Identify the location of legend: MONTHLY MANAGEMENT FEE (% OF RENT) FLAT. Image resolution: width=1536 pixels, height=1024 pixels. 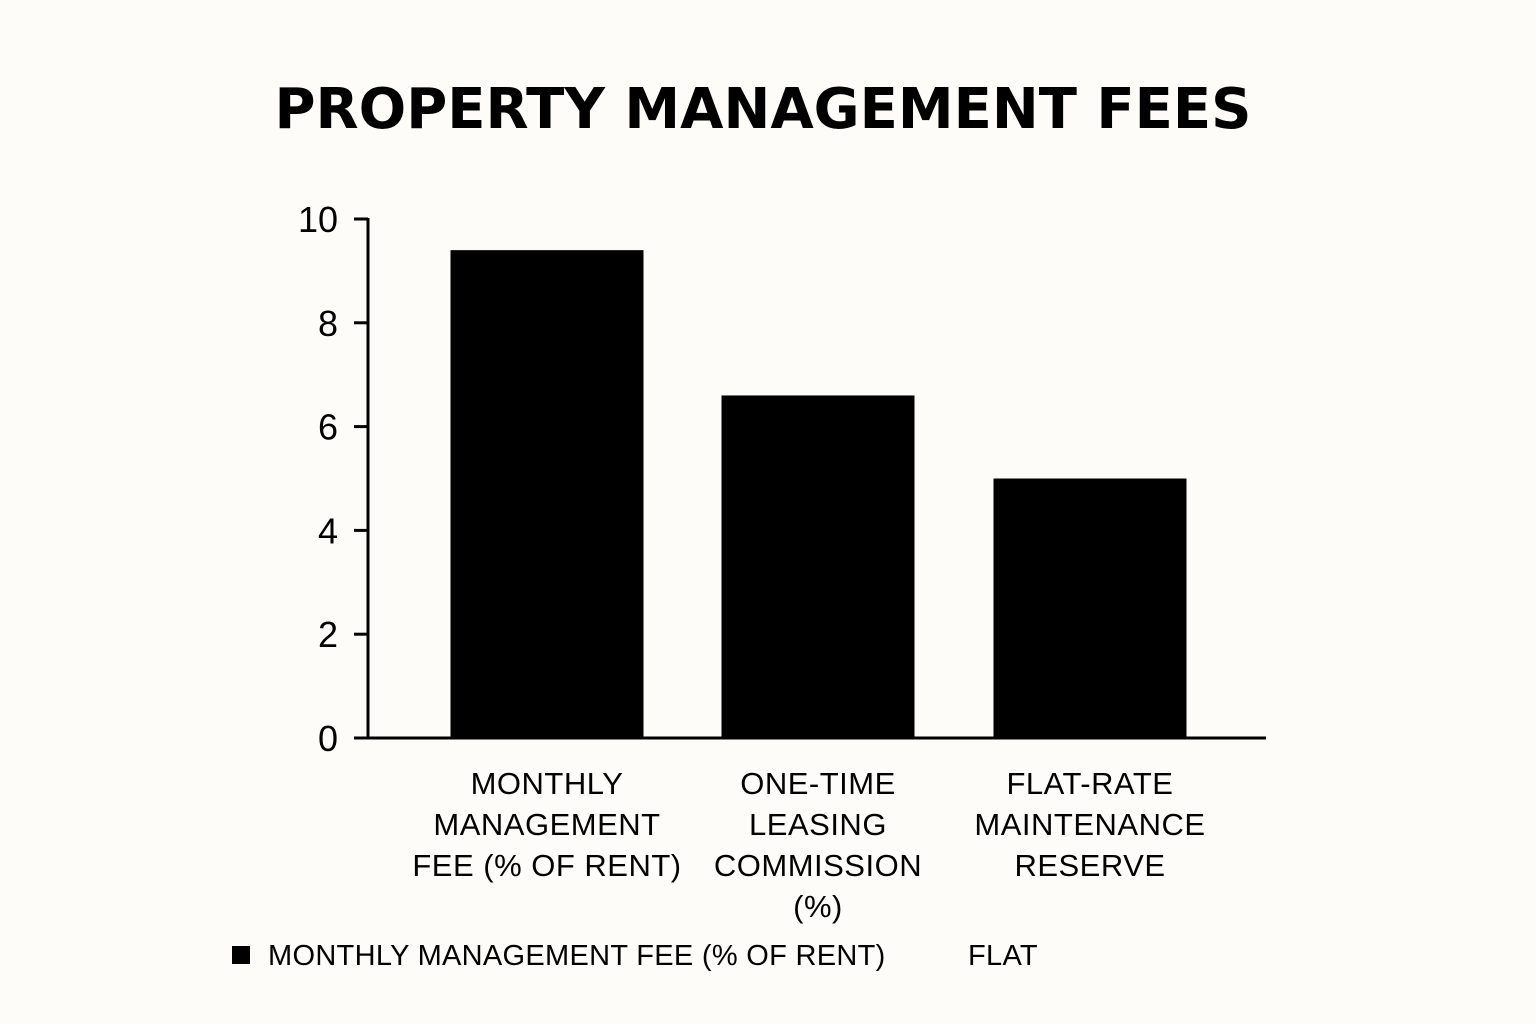
(635, 956).